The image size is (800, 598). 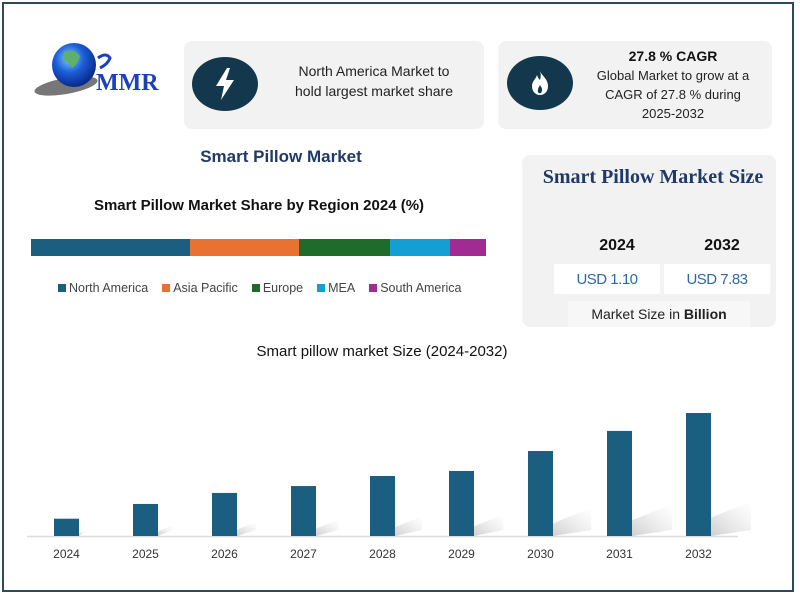 I want to click on info-line: Global Market to grow at a, so click(x=673, y=75).